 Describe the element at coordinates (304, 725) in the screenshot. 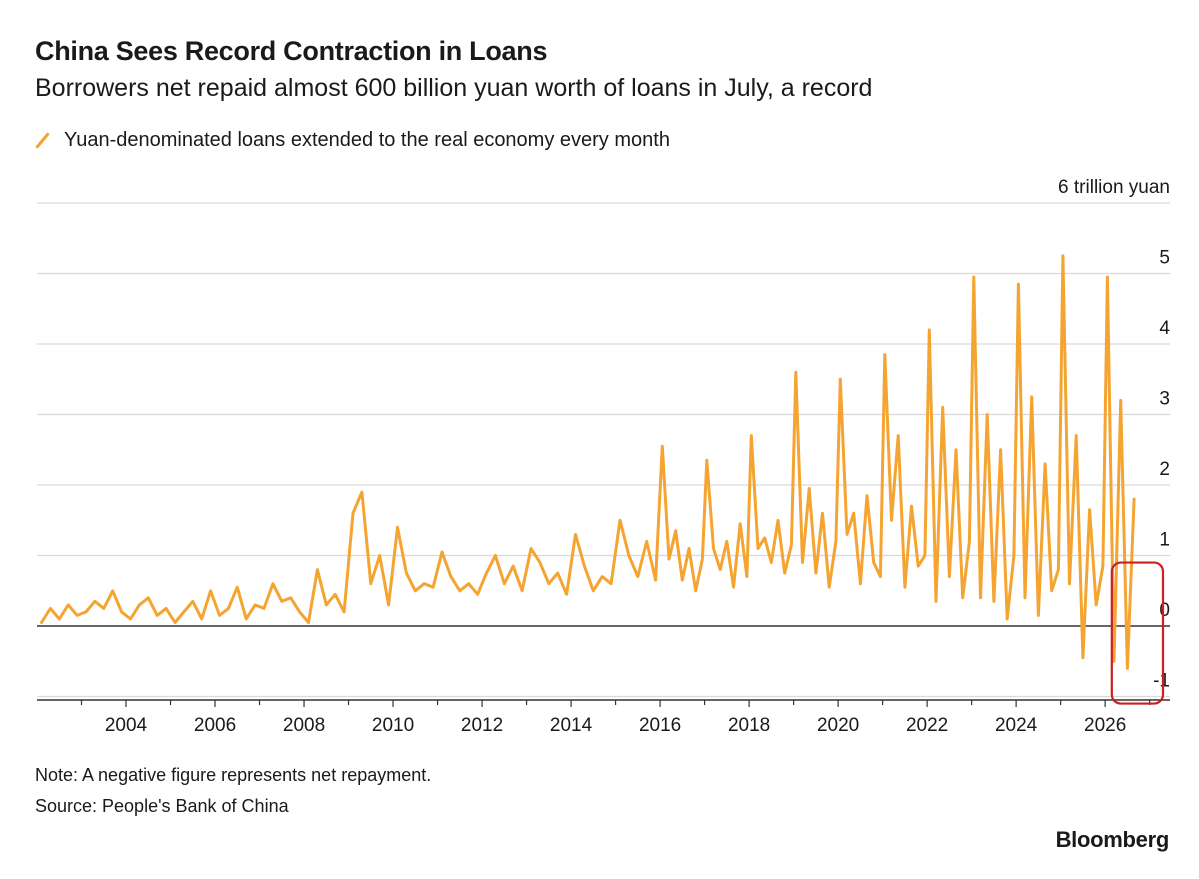

I see `x-tick-label: 2008` at that location.